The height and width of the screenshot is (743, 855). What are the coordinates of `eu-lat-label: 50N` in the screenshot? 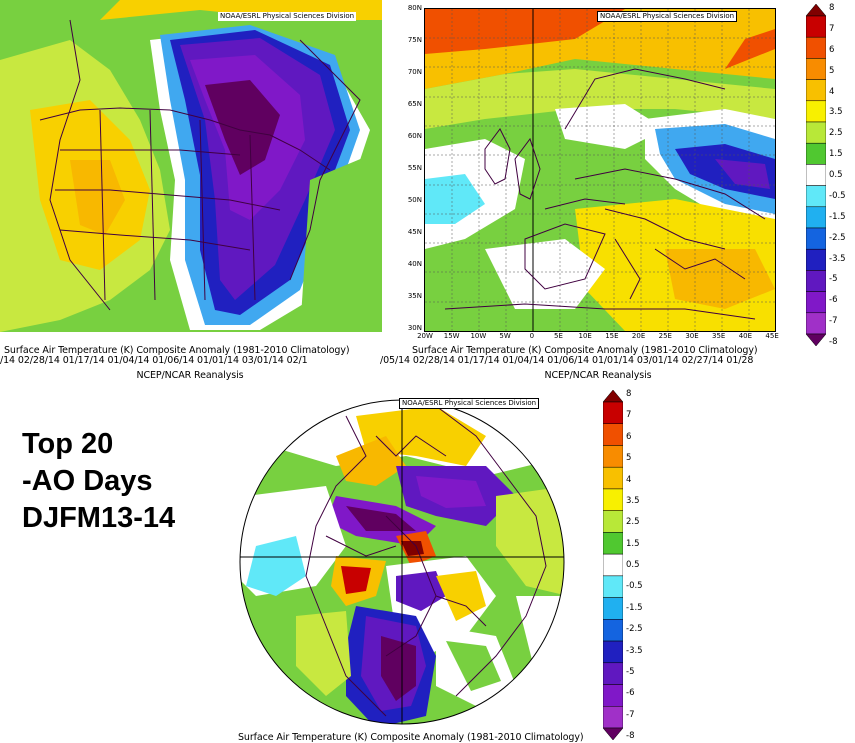 It's located at (414, 200).